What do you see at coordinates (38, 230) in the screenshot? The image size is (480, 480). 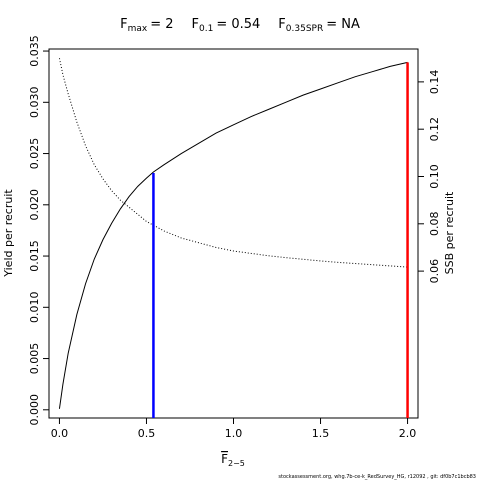 I see `y-axis-left: 0.000 0.005 0.010 0.015 0.020 0.025 0.030 0.035` at bounding box center [38, 230].